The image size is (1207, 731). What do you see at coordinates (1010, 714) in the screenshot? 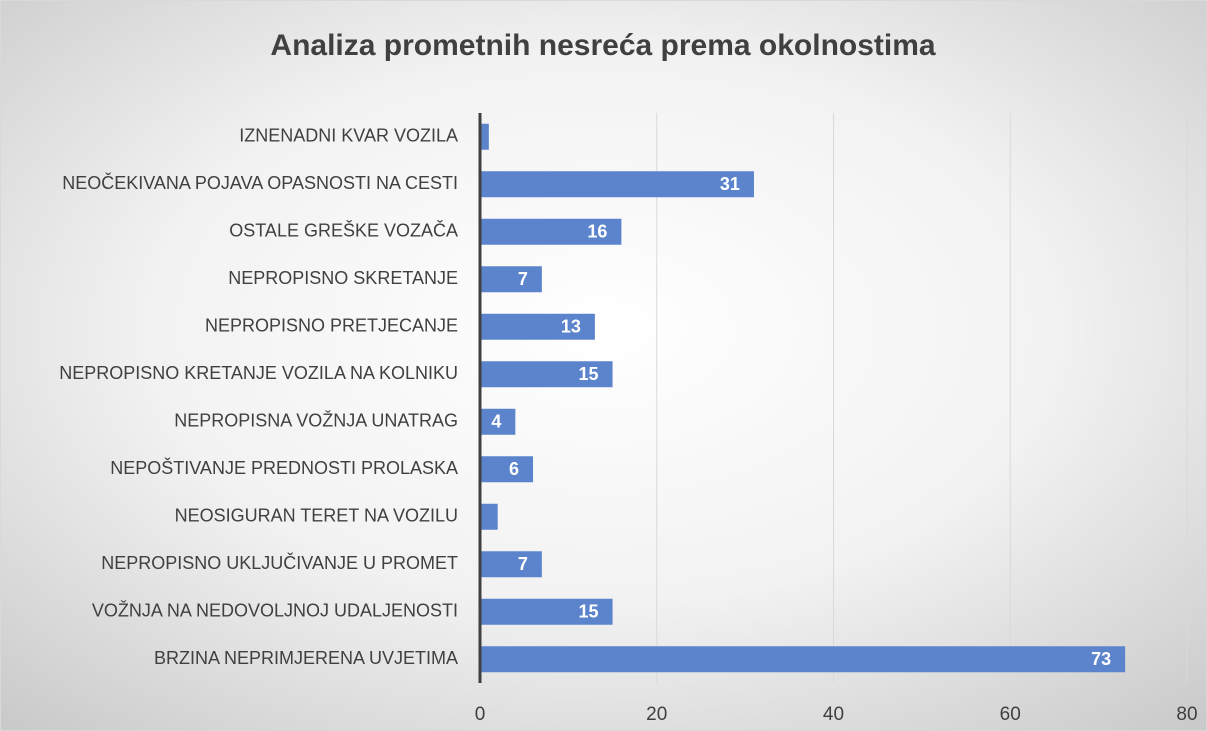
I see `x-tick-label: 60` at bounding box center [1010, 714].